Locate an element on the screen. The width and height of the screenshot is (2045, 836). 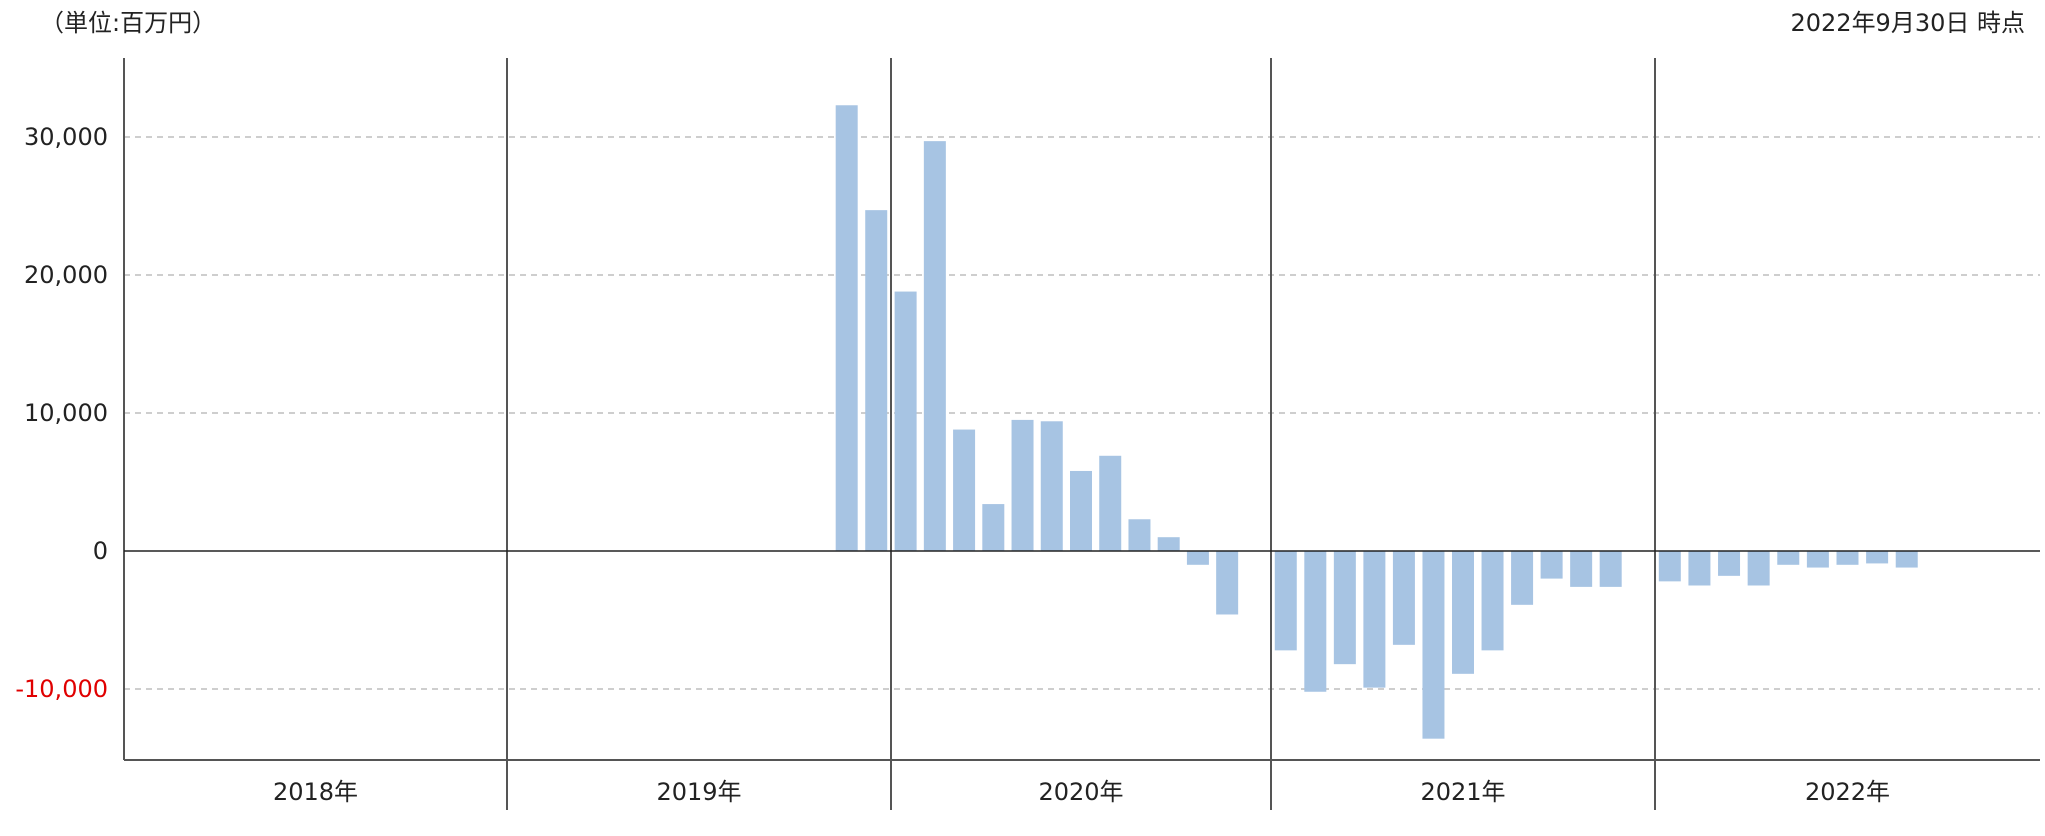
x-tick-label: 2018年 is located at coordinates (315, 792).